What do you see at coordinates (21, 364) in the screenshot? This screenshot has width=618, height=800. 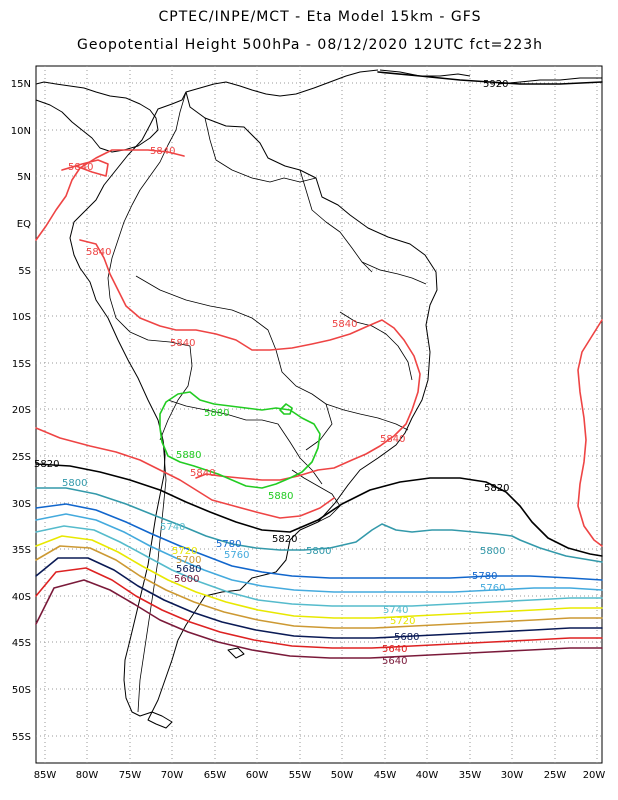 I see `lat-label: 15S` at bounding box center [21, 364].